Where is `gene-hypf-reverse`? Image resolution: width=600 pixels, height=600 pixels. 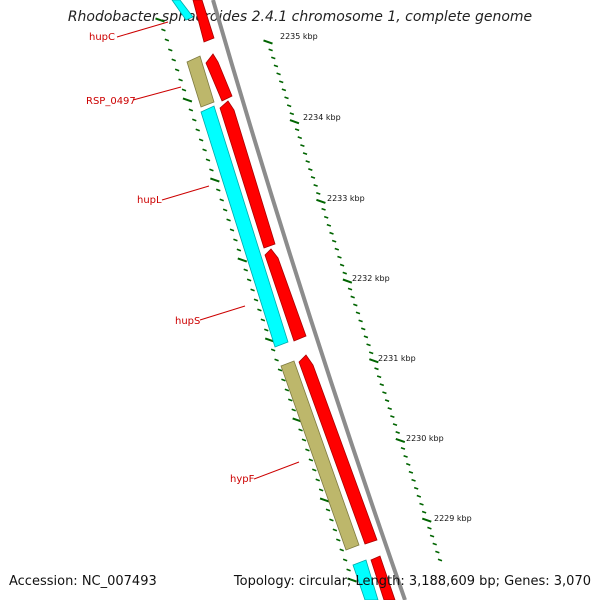 gene-hypf-reverse is located at coordinates (320, 455).